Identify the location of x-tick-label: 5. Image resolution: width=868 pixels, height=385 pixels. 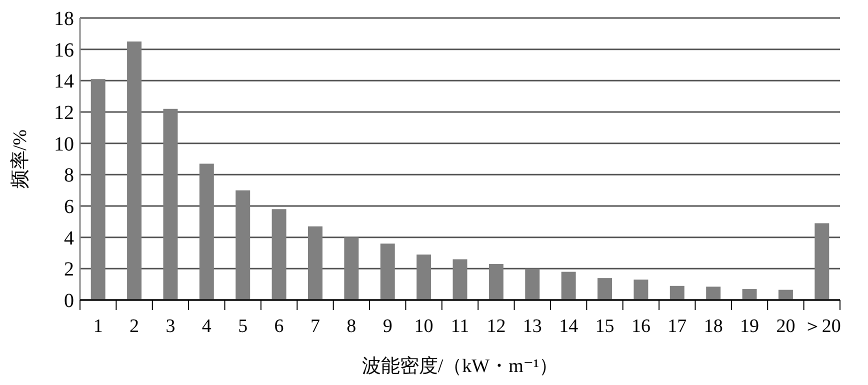
(243, 326).